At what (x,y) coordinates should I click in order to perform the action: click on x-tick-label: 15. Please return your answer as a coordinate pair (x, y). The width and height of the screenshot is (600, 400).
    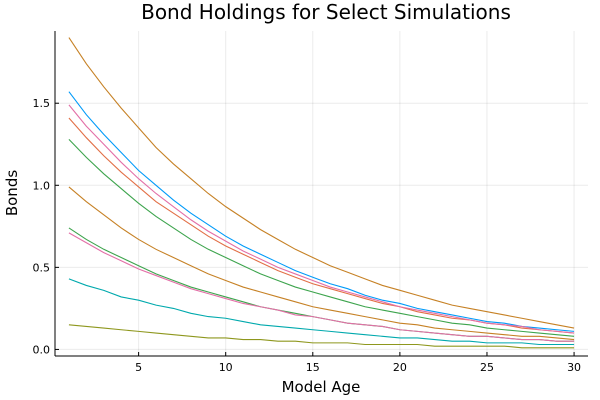
    Looking at the image, I should click on (313, 367).